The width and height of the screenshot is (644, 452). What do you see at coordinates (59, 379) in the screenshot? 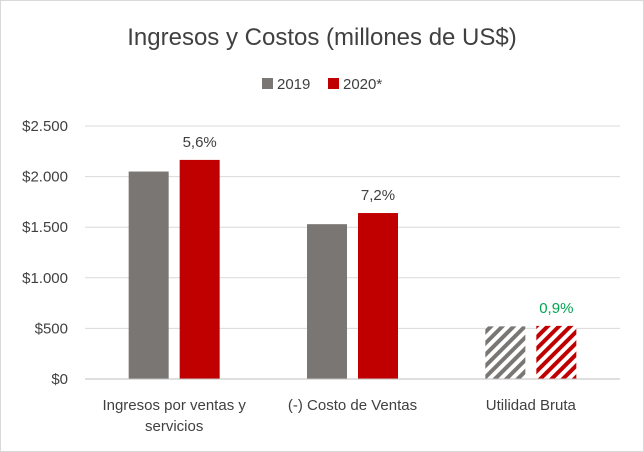
I see `y-tick-label-0: $0` at bounding box center [59, 379].